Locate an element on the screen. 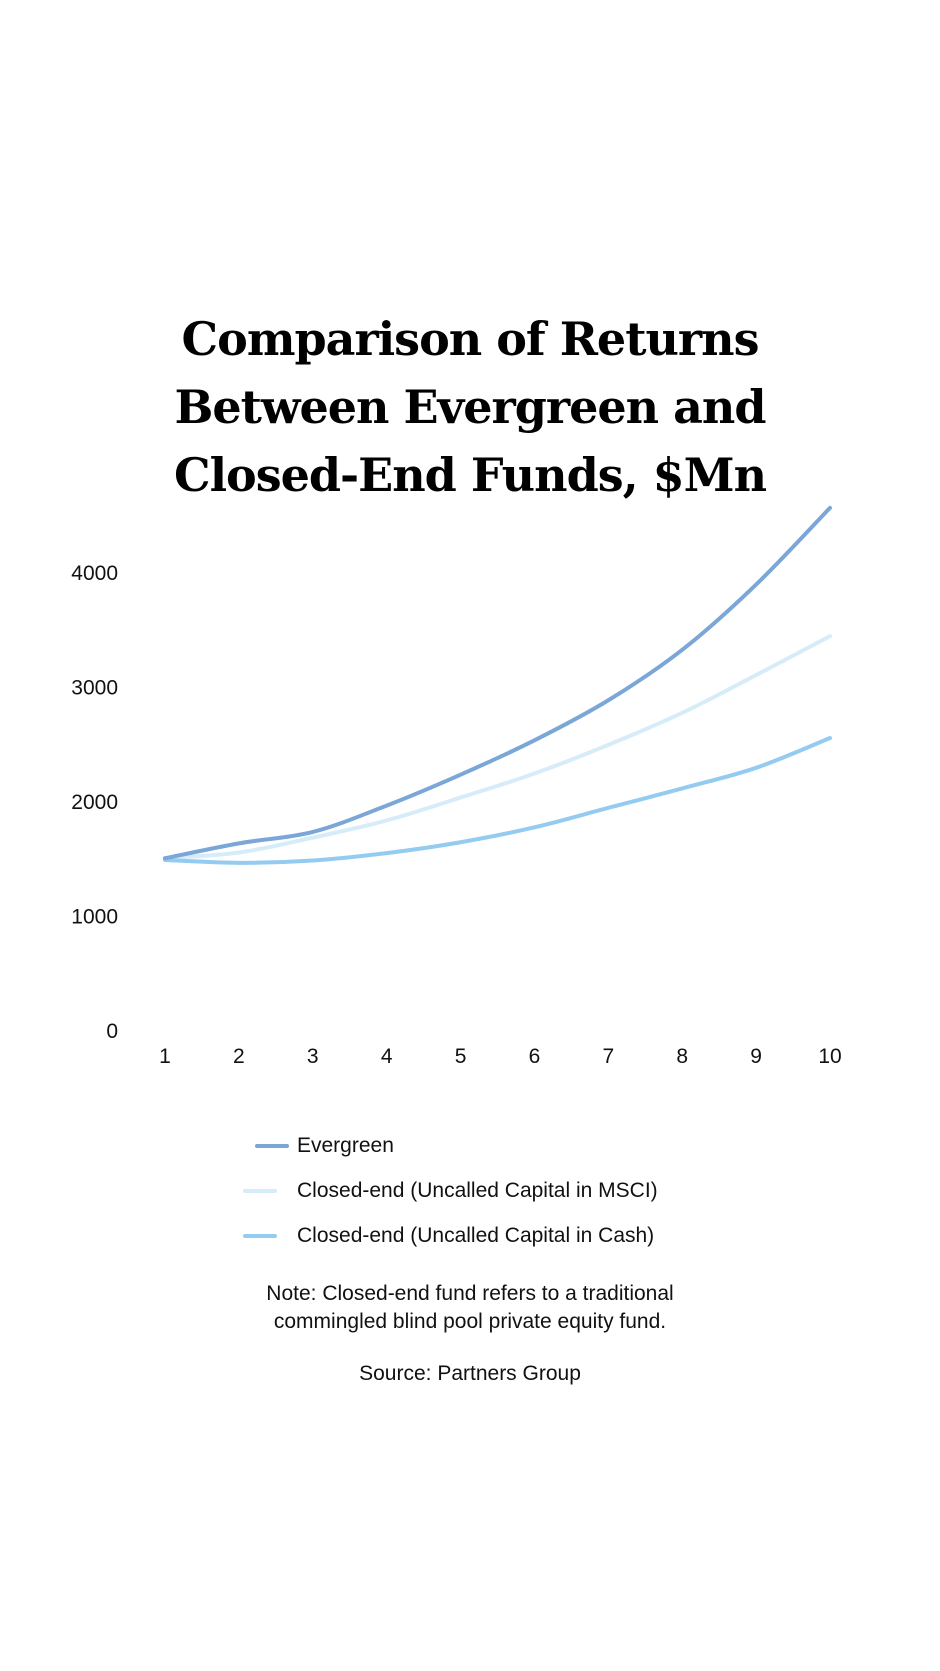 The height and width of the screenshot is (1671, 940). legend-label: Closed-end (Uncalled Capital in MSCI) is located at coordinates (477, 1190).